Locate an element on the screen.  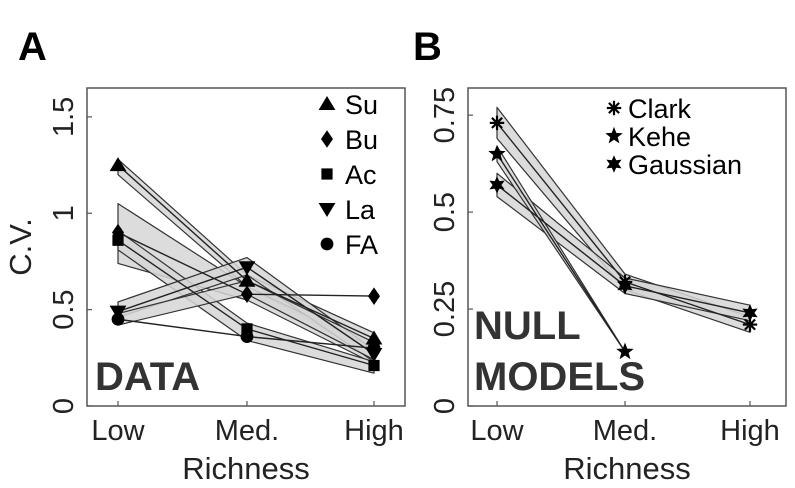
panel-b-point-gaussian-low is located at coordinates (497, 185).